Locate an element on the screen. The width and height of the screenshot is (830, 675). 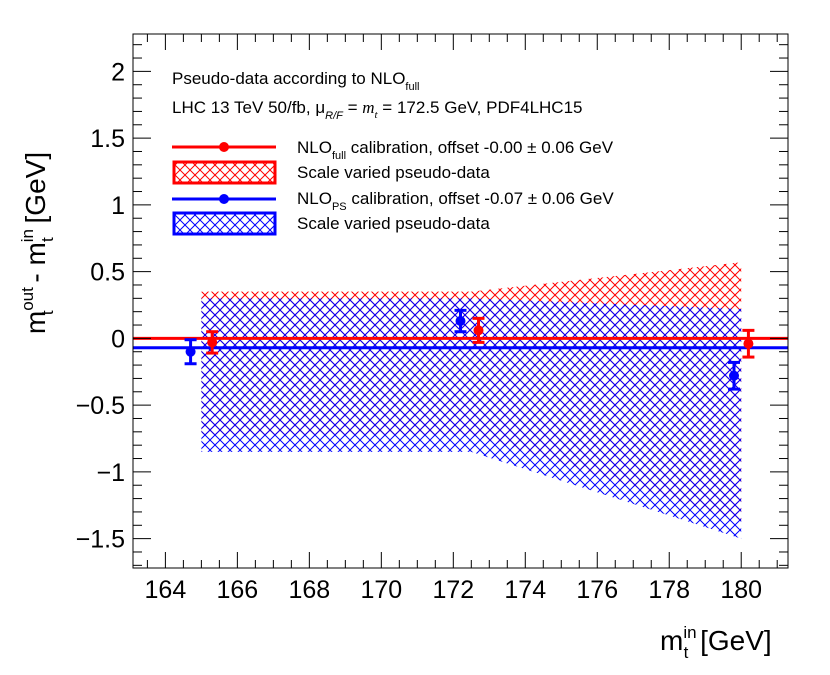
legend-label-red-band: Scale varied pseudo-data is located at coordinates (393, 172).